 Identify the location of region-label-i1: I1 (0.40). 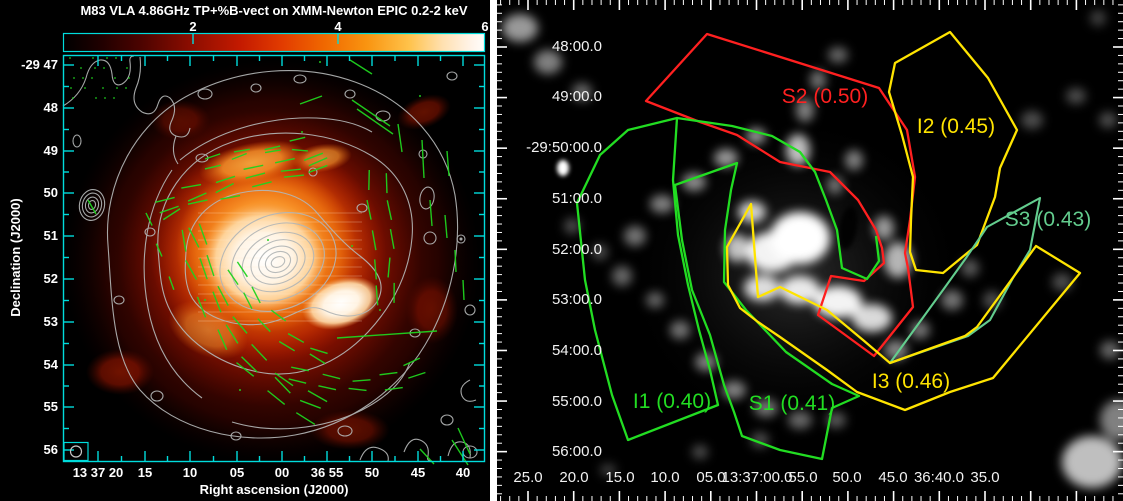
(672, 401).